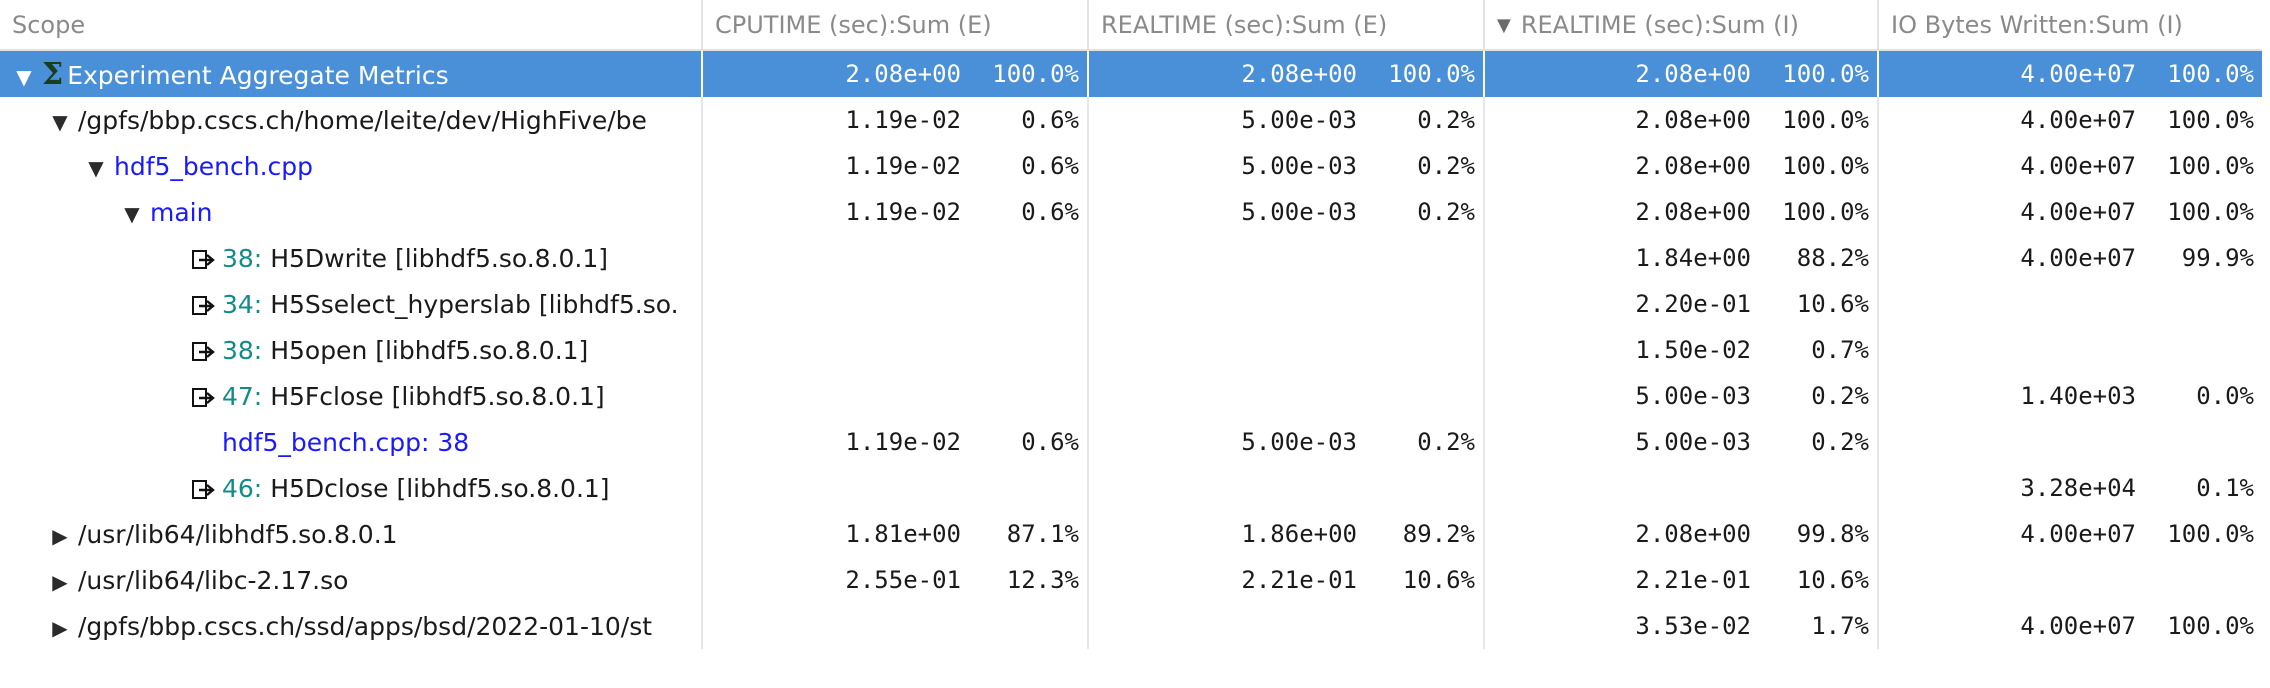 The height and width of the screenshot is (688, 2270). Describe the element at coordinates (1681, 25) in the screenshot. I see `column-header-realtime-i: ▼ REALTIME (sec):Sum (I)` at that location.